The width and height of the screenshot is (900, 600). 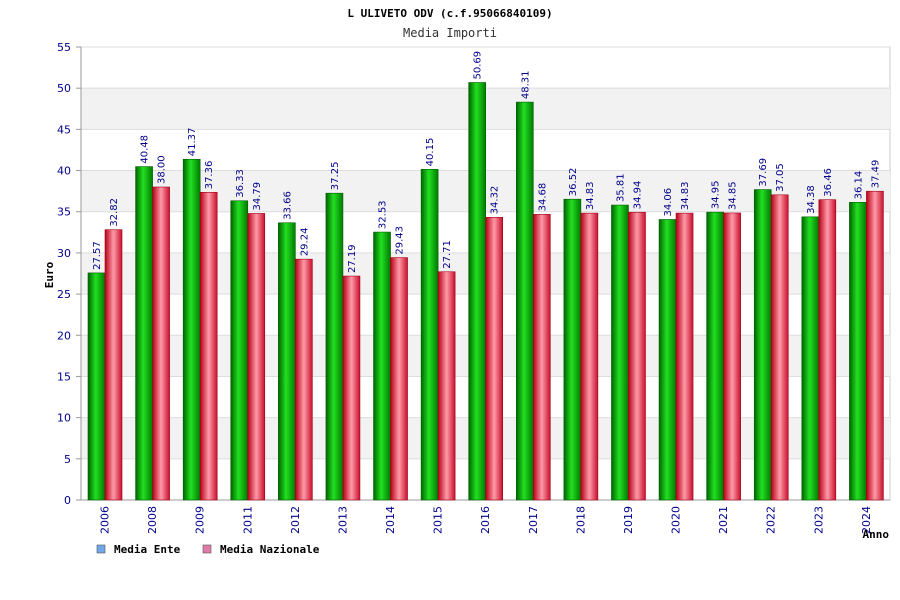 What do you see at coordinates (200, 520) in the screenshot?
I see `x-tick-label: 2009` at bounding box center [200, 520].